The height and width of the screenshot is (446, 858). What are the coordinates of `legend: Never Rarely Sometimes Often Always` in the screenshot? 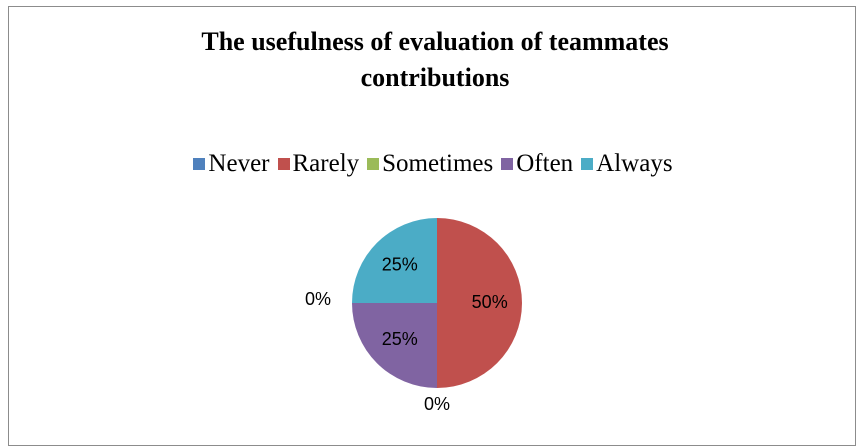 It's located at (429, 164).